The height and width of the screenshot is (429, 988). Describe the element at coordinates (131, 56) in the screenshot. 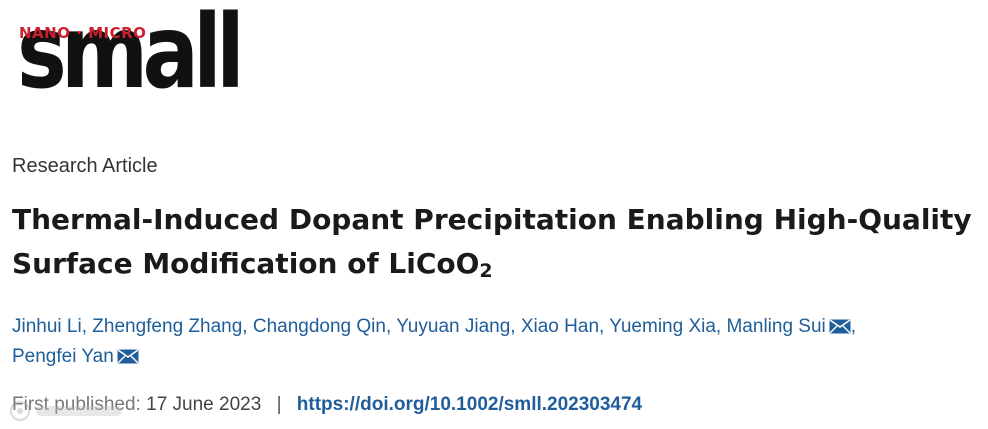

I see `logo-main-text: small` at that location.